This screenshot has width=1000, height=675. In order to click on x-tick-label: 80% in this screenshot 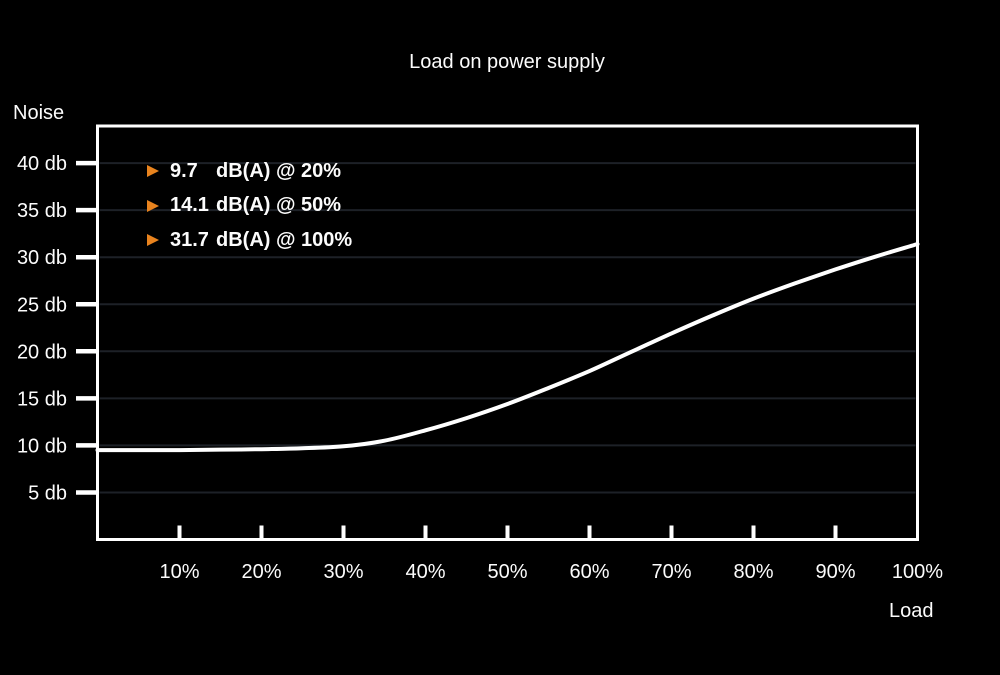, I will do `click(753, 572)`.